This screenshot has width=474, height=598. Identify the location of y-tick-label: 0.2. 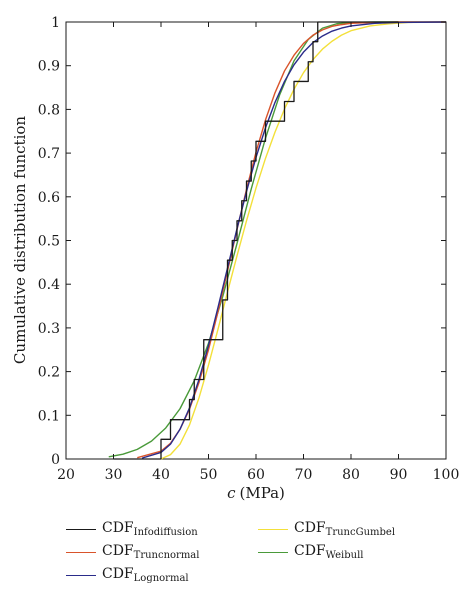
(49, 373).